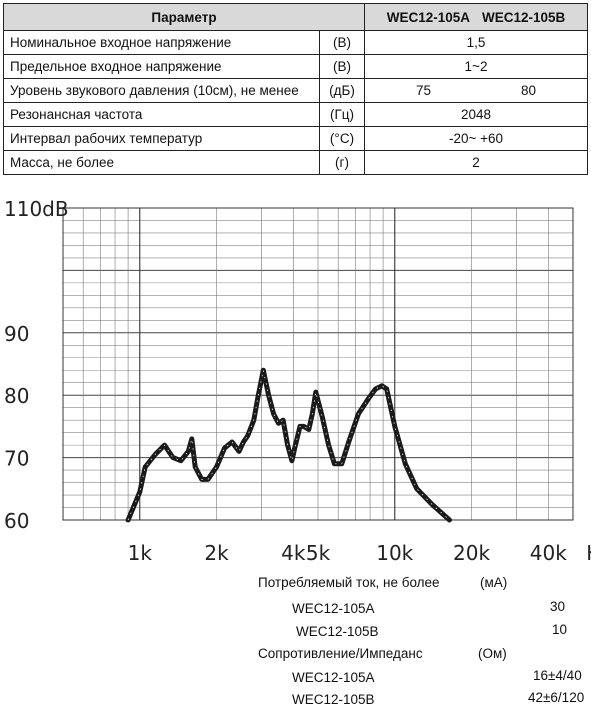  I want to click on x-unit-label: Hz, so click(588, 553).